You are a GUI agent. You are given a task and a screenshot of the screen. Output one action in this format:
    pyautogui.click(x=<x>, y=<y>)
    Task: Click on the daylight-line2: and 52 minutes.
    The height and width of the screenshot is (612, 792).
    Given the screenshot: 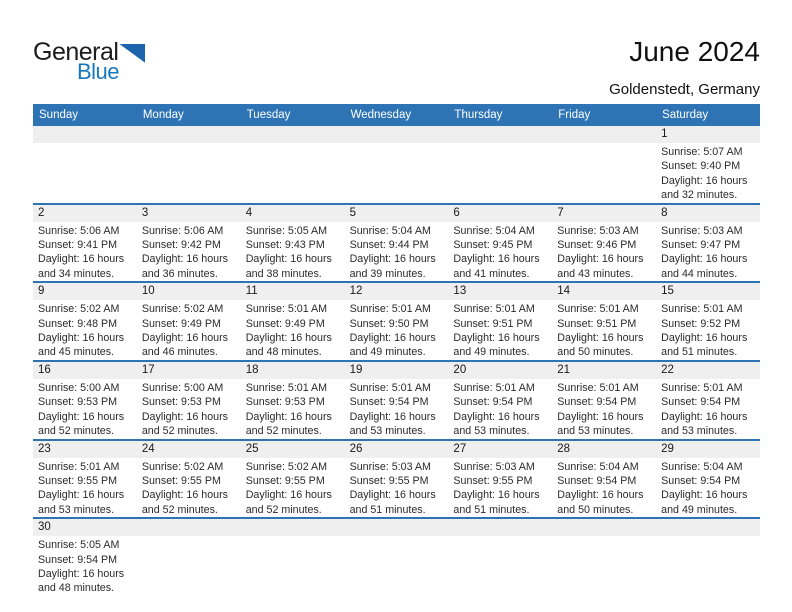 What is the action you would take?
    pyautogui.click(x=179, y=509)
    